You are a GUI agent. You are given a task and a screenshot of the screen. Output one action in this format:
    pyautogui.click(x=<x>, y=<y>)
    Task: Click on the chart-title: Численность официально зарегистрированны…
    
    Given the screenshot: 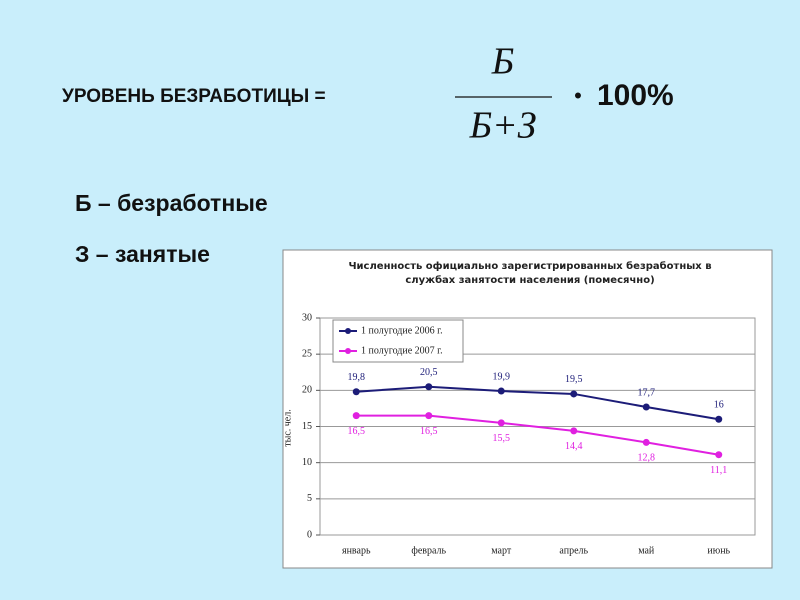 What is the action you would take?
    pyautogui.click(x=530, y=273)
    